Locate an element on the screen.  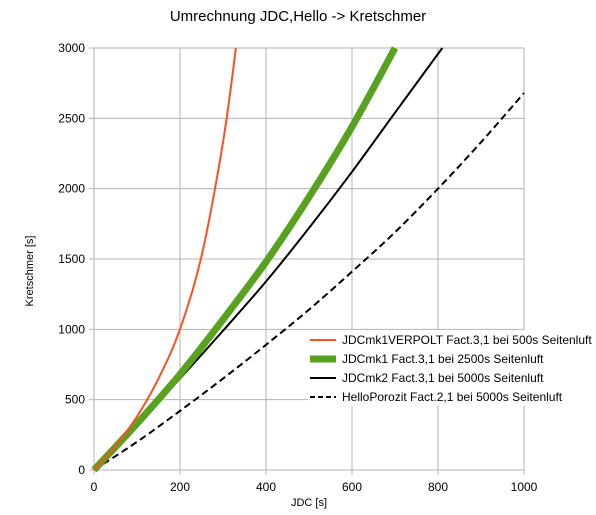
x-tick-label: 200 is located at coordinates (180, 487).